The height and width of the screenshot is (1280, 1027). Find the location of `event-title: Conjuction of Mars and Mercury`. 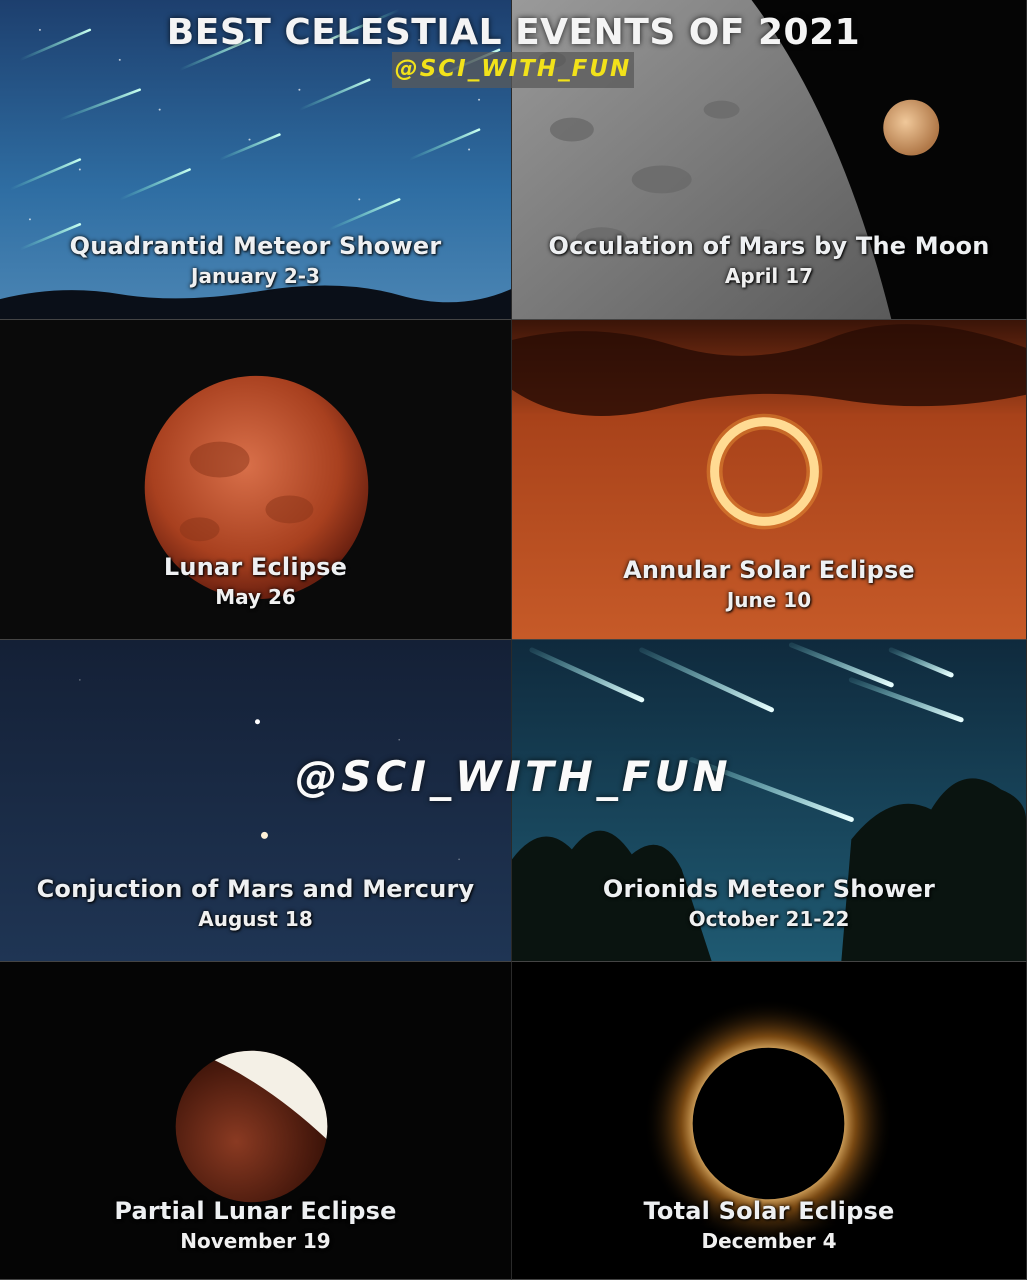

event-title: Conjuction of Mars and Mercury is located at coordinates (255, 889).